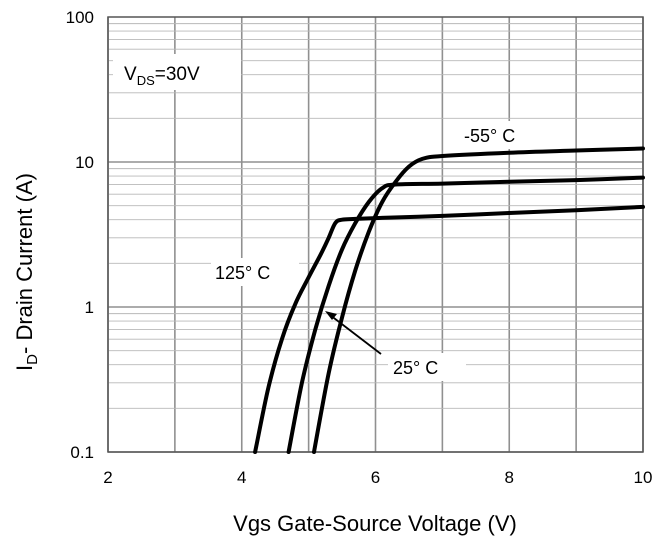 The height and width of the screenshot is (543, 661). I want to click on y-tick-label: 1, so click(89, 307).